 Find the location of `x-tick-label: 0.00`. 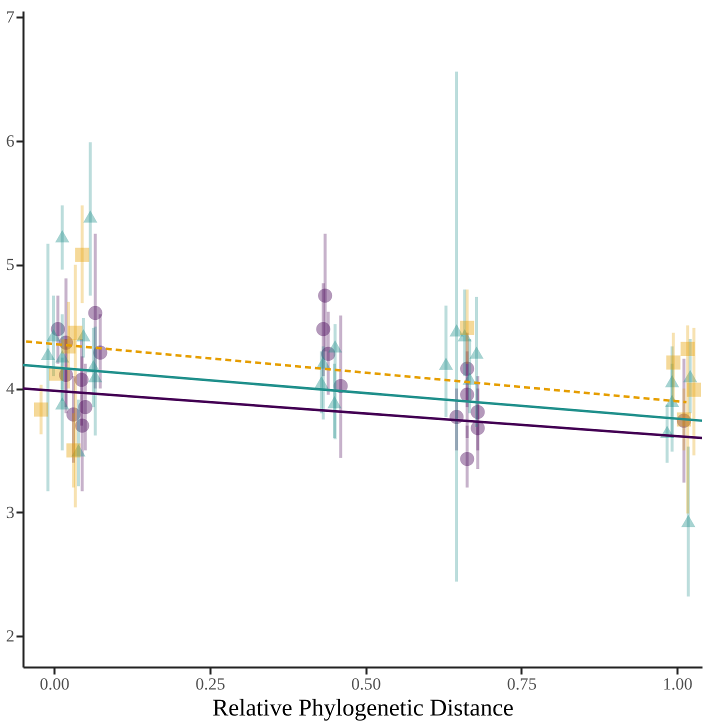

x-tick-label: 0.00 is located at coordinates (55, 684).